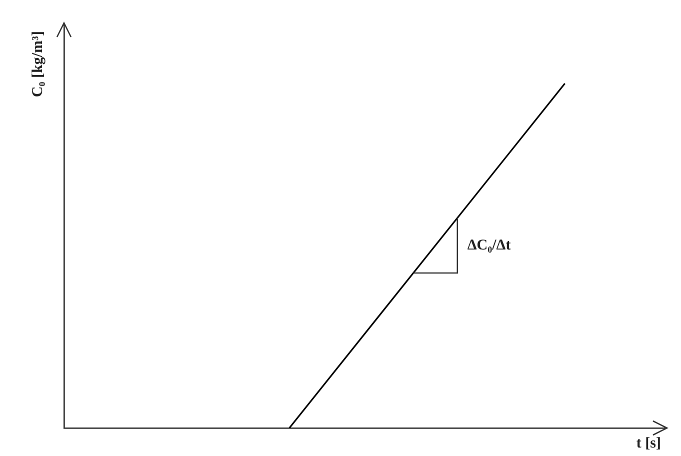  I want to click on annotation: ΔC₀/Δt, so click(489, 245).